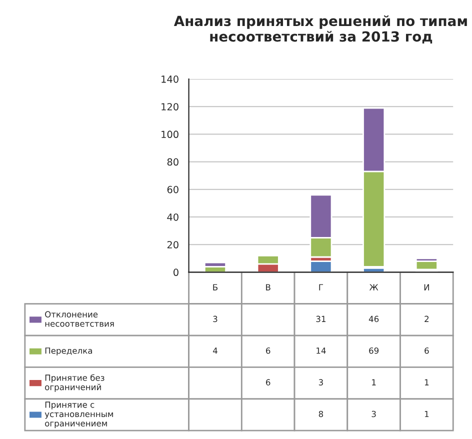 This screenshot has height=439, width=472. I want to click on data-label: 46, so click(373, 319).